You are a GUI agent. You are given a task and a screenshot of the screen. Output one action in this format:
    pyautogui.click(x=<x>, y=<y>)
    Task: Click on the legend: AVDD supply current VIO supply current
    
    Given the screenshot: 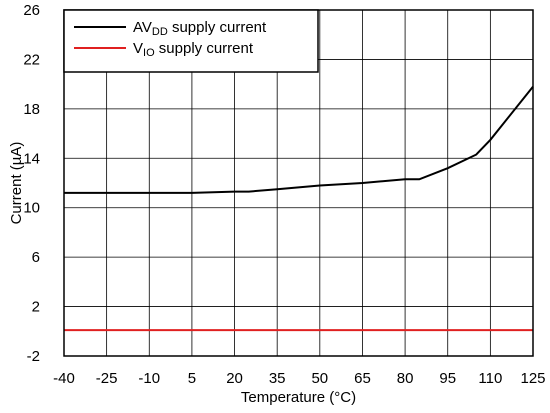 What is the action you would take?
    pyautogui.click(x=191, y=41)
    